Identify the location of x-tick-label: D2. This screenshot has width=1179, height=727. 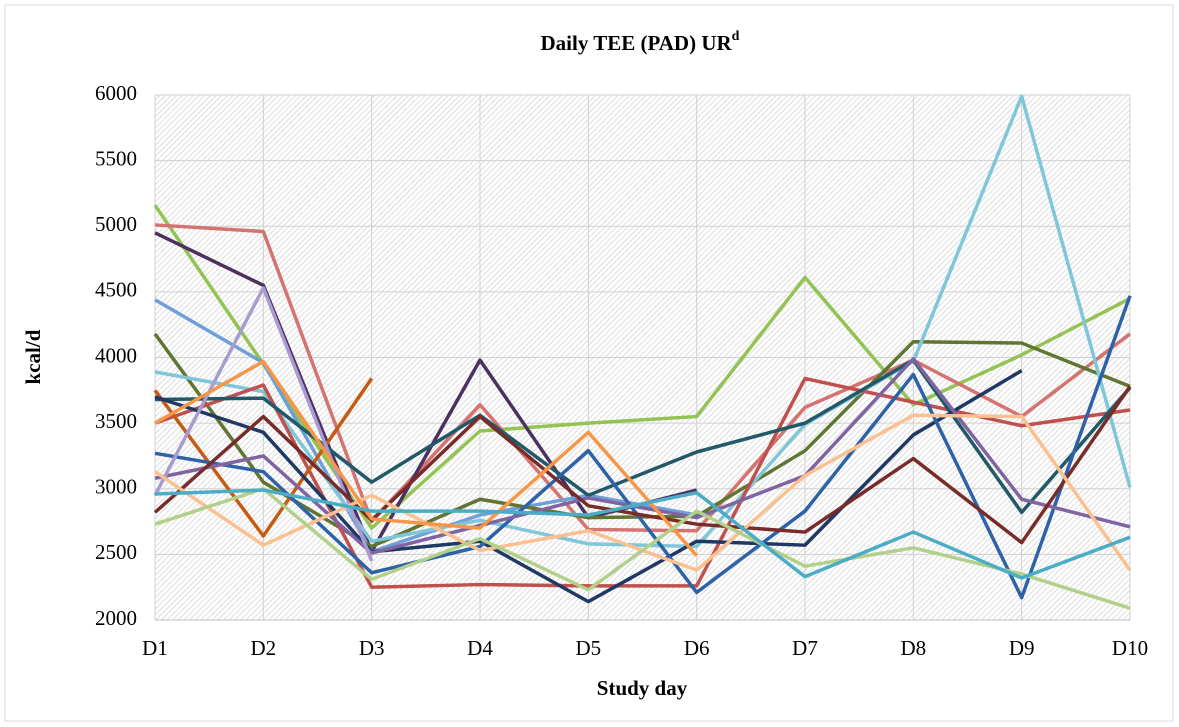
(263, 648).